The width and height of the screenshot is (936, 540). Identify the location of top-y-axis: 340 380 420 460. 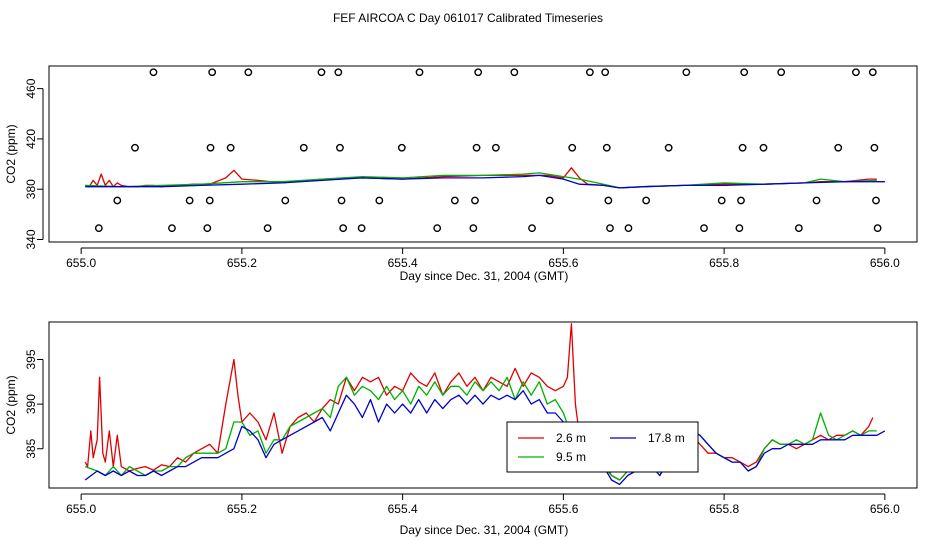
(34, 164).